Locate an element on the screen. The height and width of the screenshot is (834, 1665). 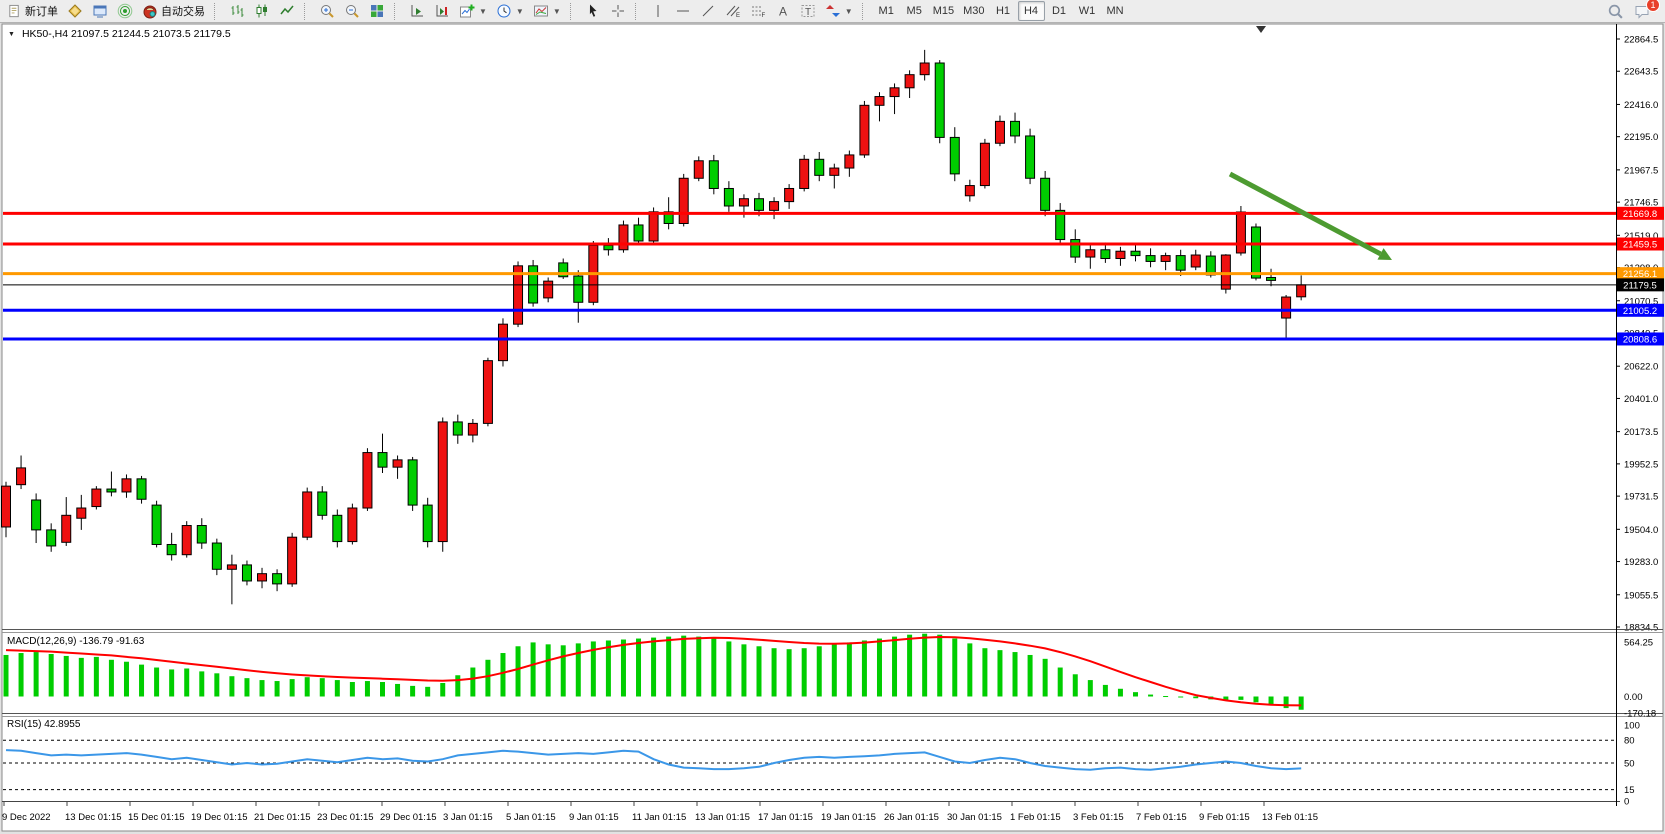
chart-shift-marker is located at coordinates (1261, 29).